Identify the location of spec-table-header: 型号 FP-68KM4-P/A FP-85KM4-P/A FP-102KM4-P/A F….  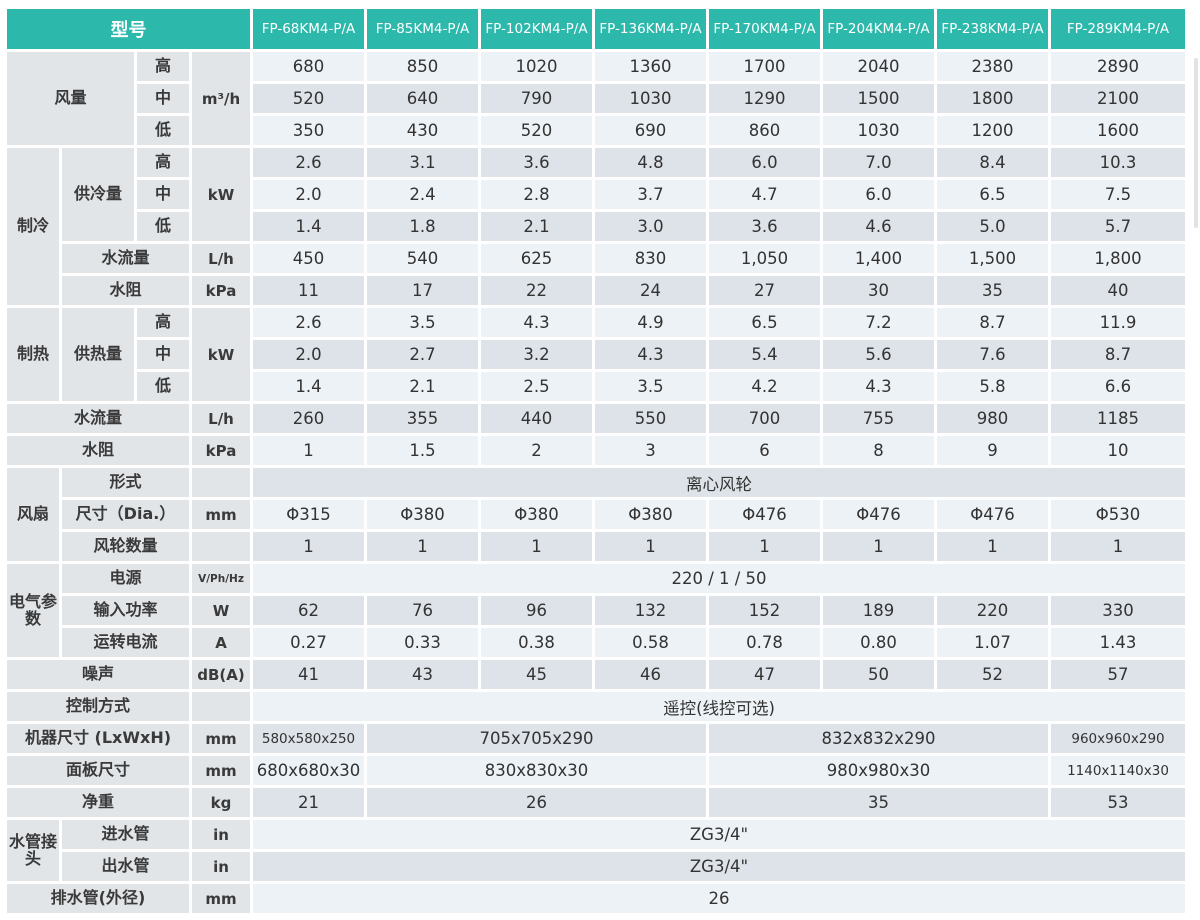
(596, 29).